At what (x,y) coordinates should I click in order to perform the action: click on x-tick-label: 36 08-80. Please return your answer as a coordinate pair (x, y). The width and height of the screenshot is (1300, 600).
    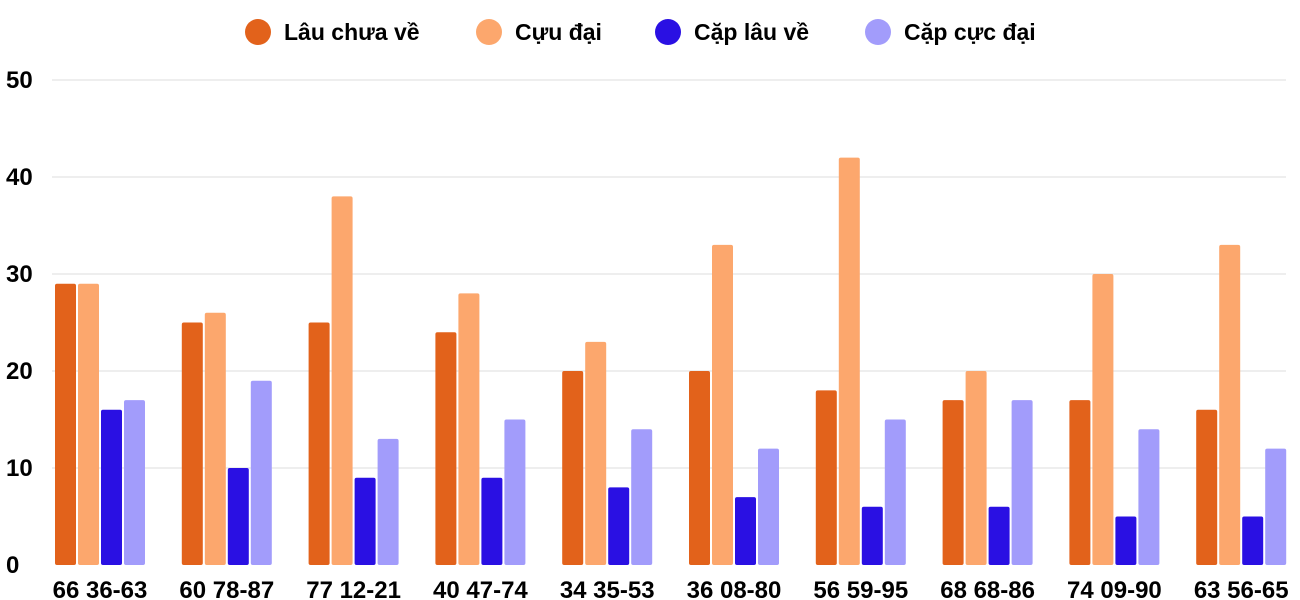
    Looking at the image, I should click on (734, 588).